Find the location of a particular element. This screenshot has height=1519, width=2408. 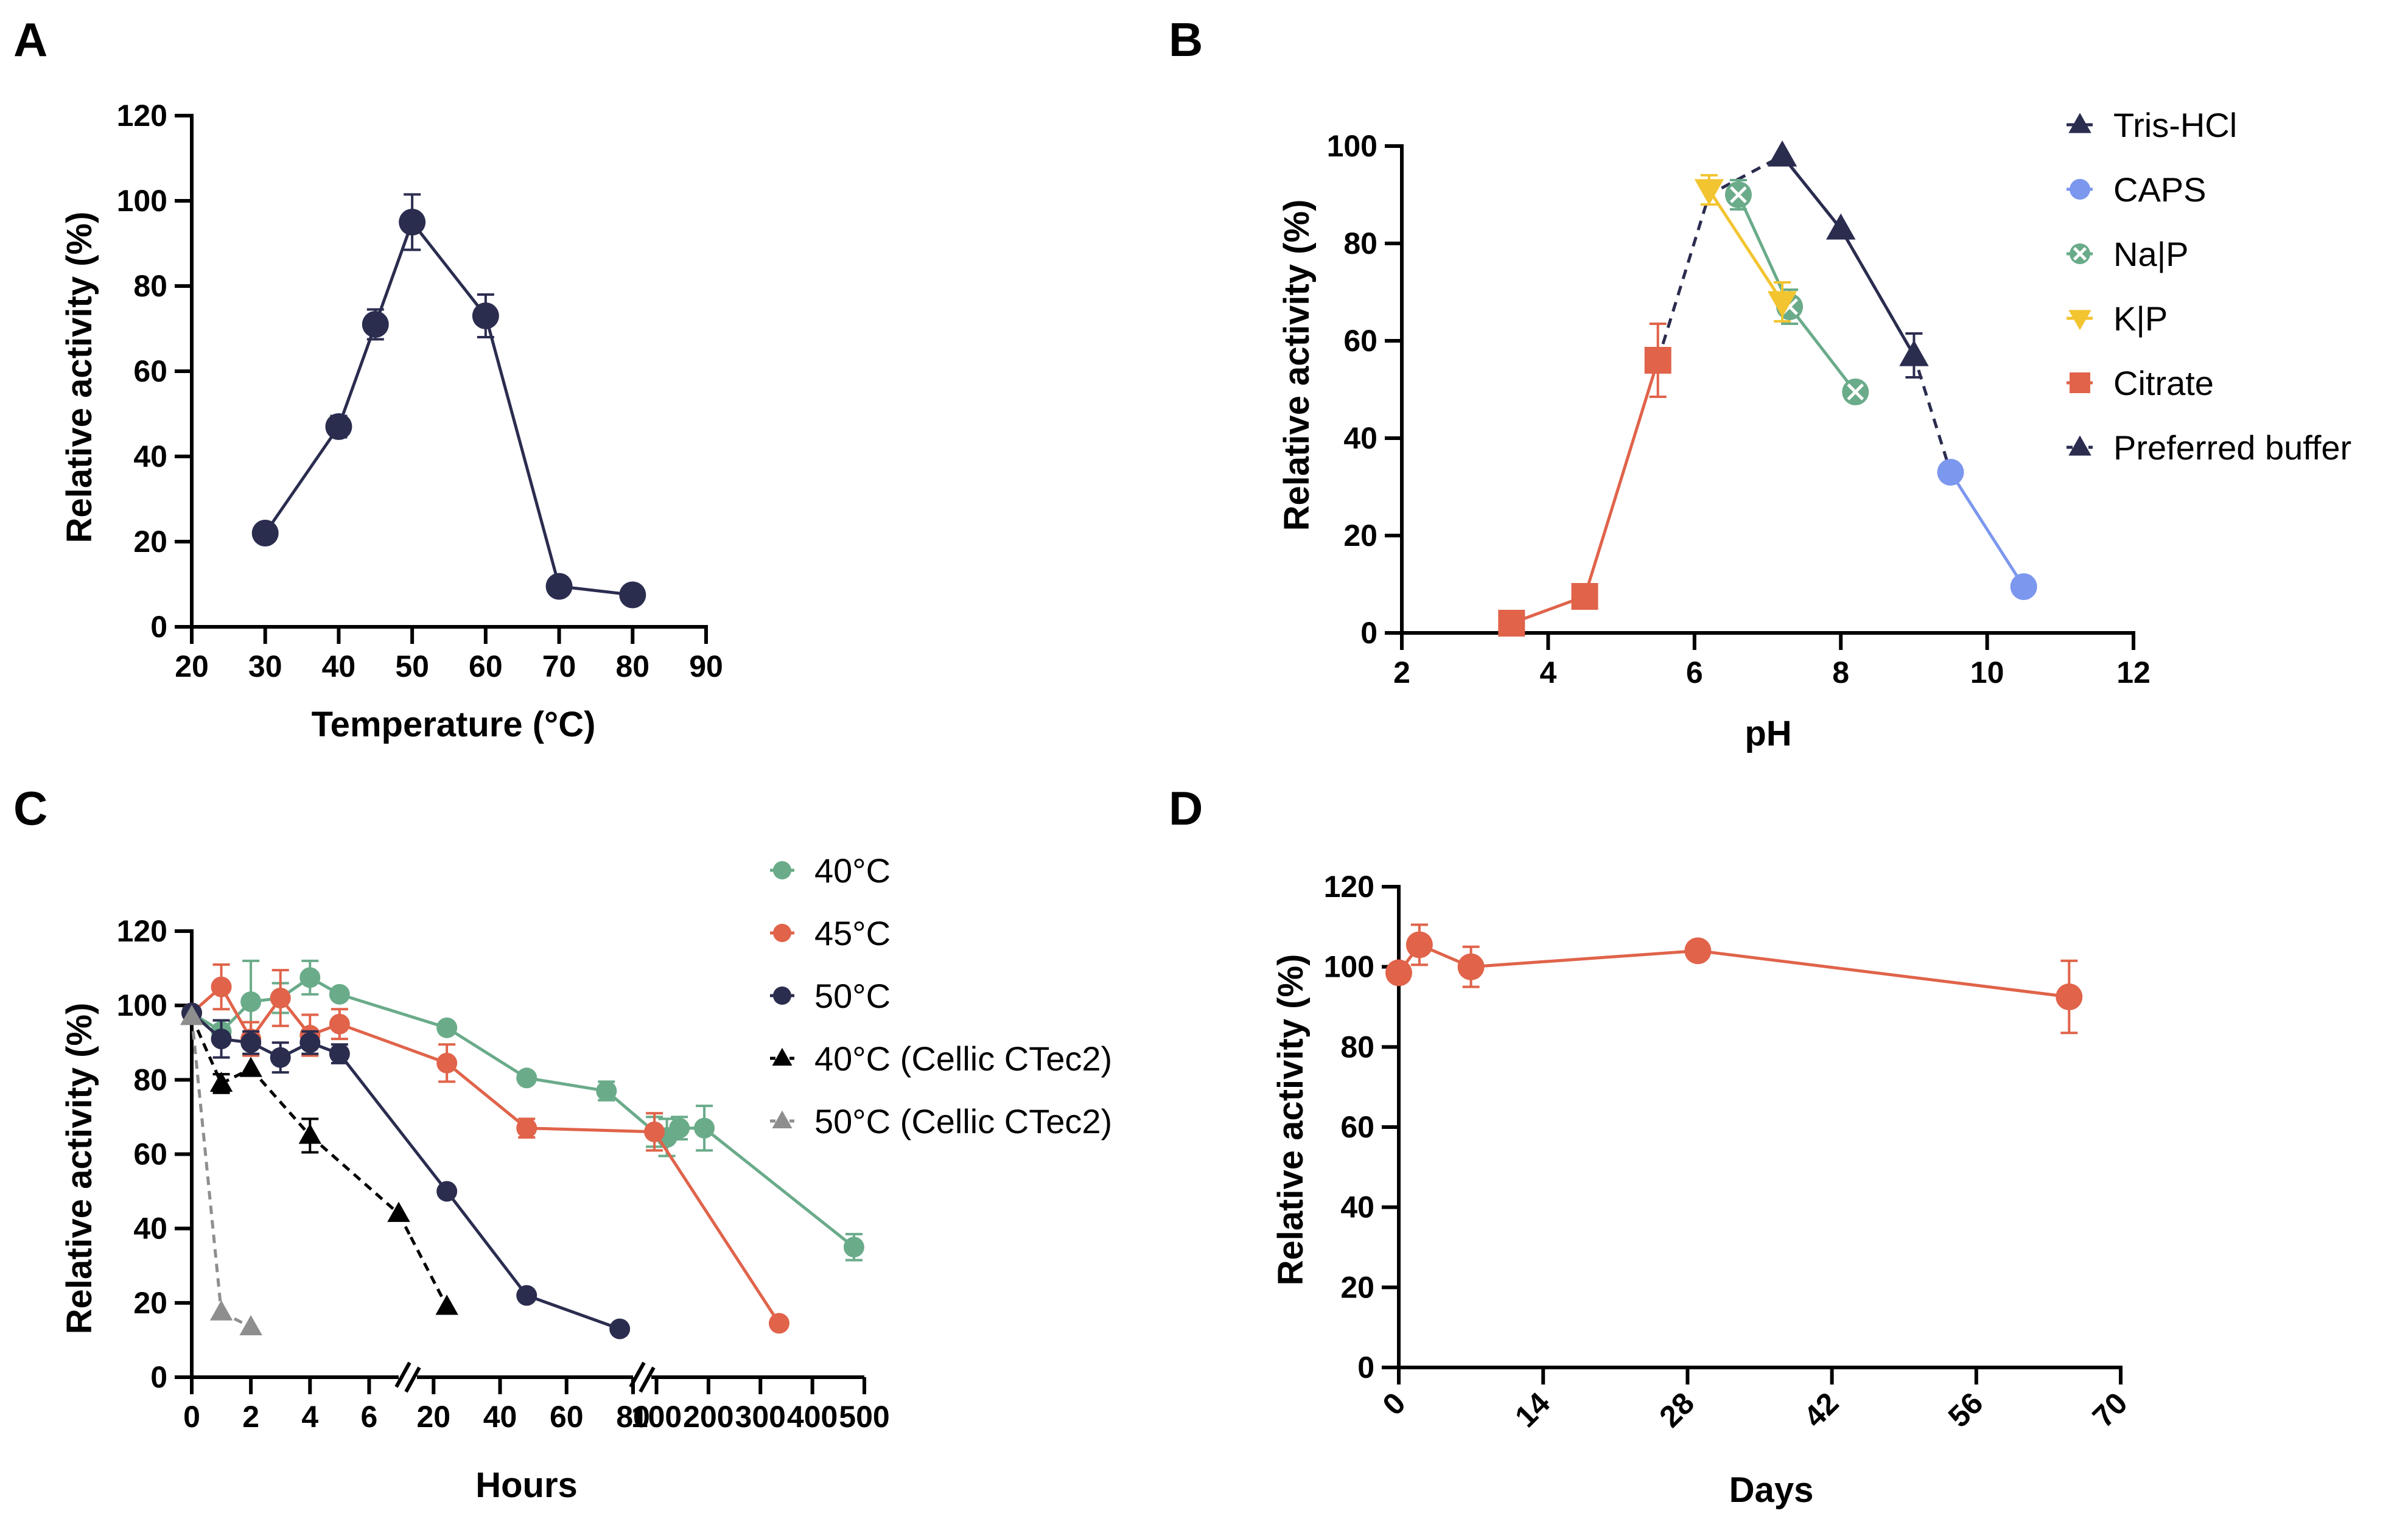

panel-b-legend-label-na-p: Na|P is located at coordinates (2150, 254).